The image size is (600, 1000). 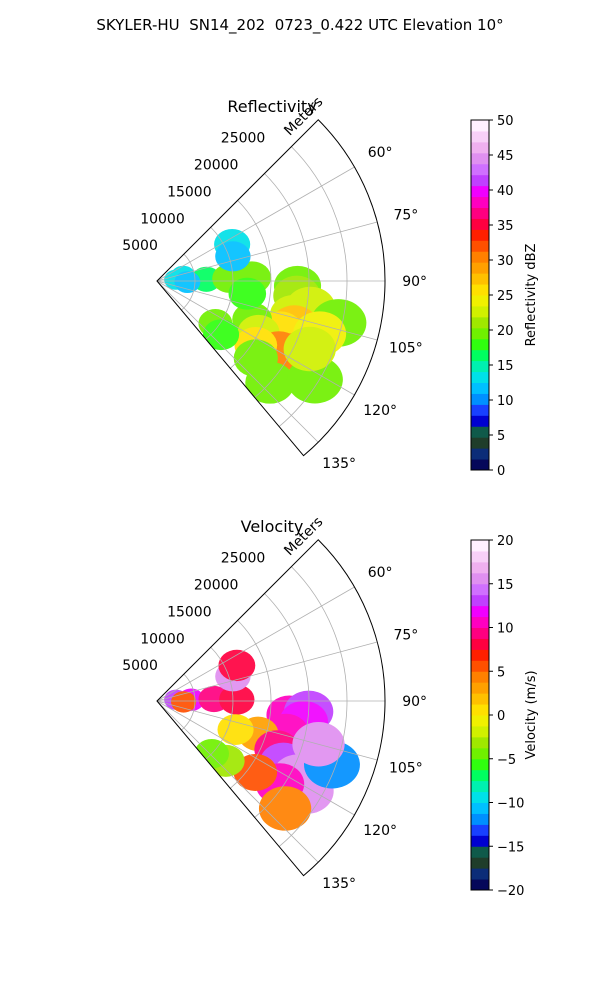 What do you see at coordinates (531, 714) in the screenshot?
I see `colorbar-label: Velocity (m/s)` at bounding box center [531, 714].